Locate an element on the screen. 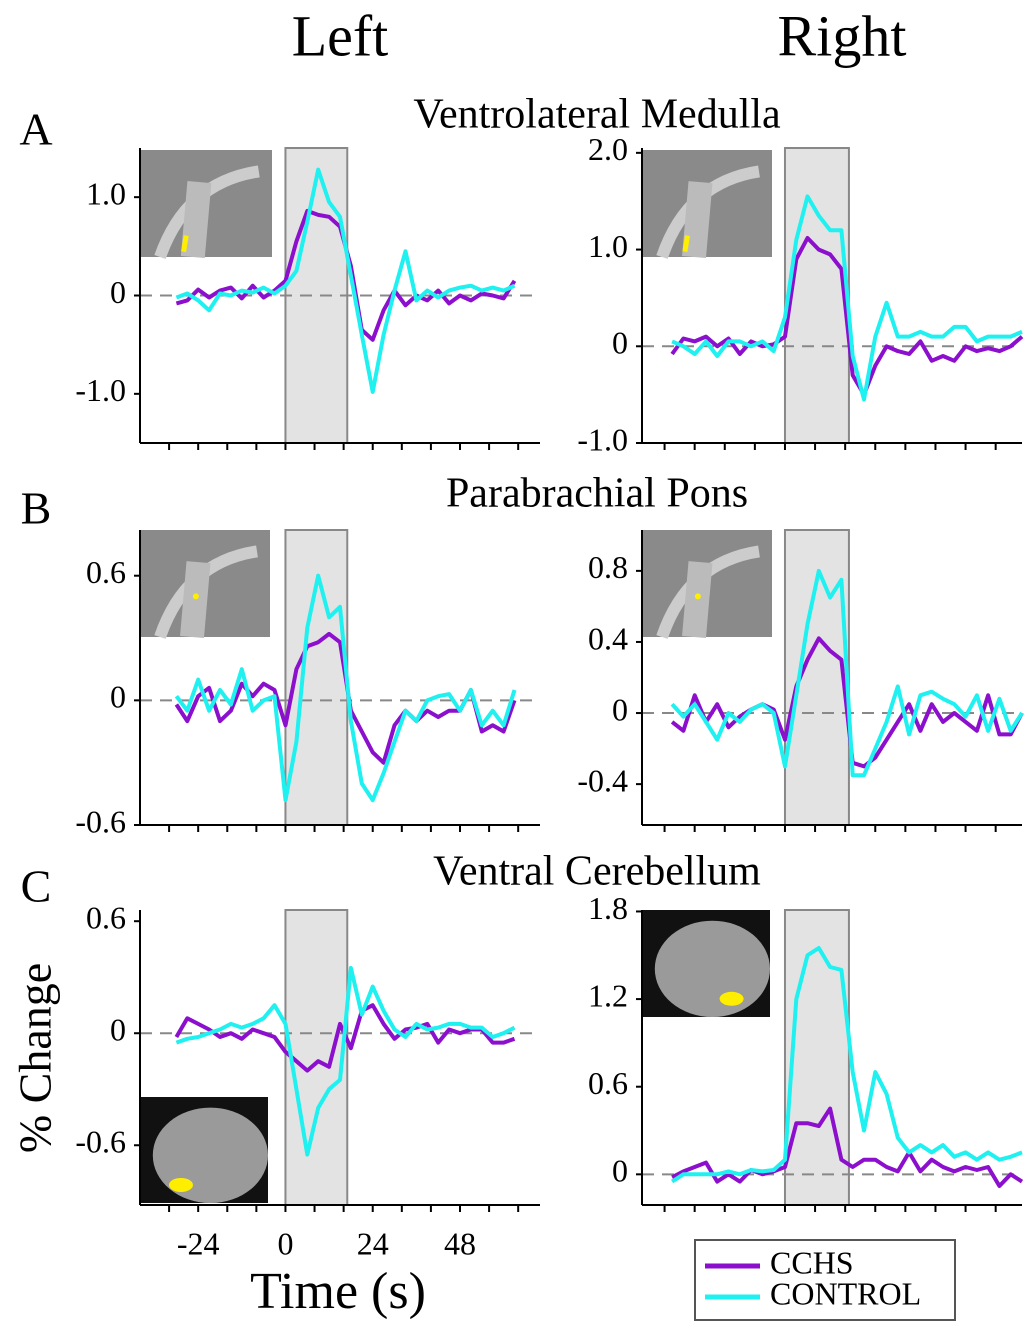 Image resolution: width=1034 pixels, height=1325 pixels. panel-label: C is located at coordinates (36, 886).